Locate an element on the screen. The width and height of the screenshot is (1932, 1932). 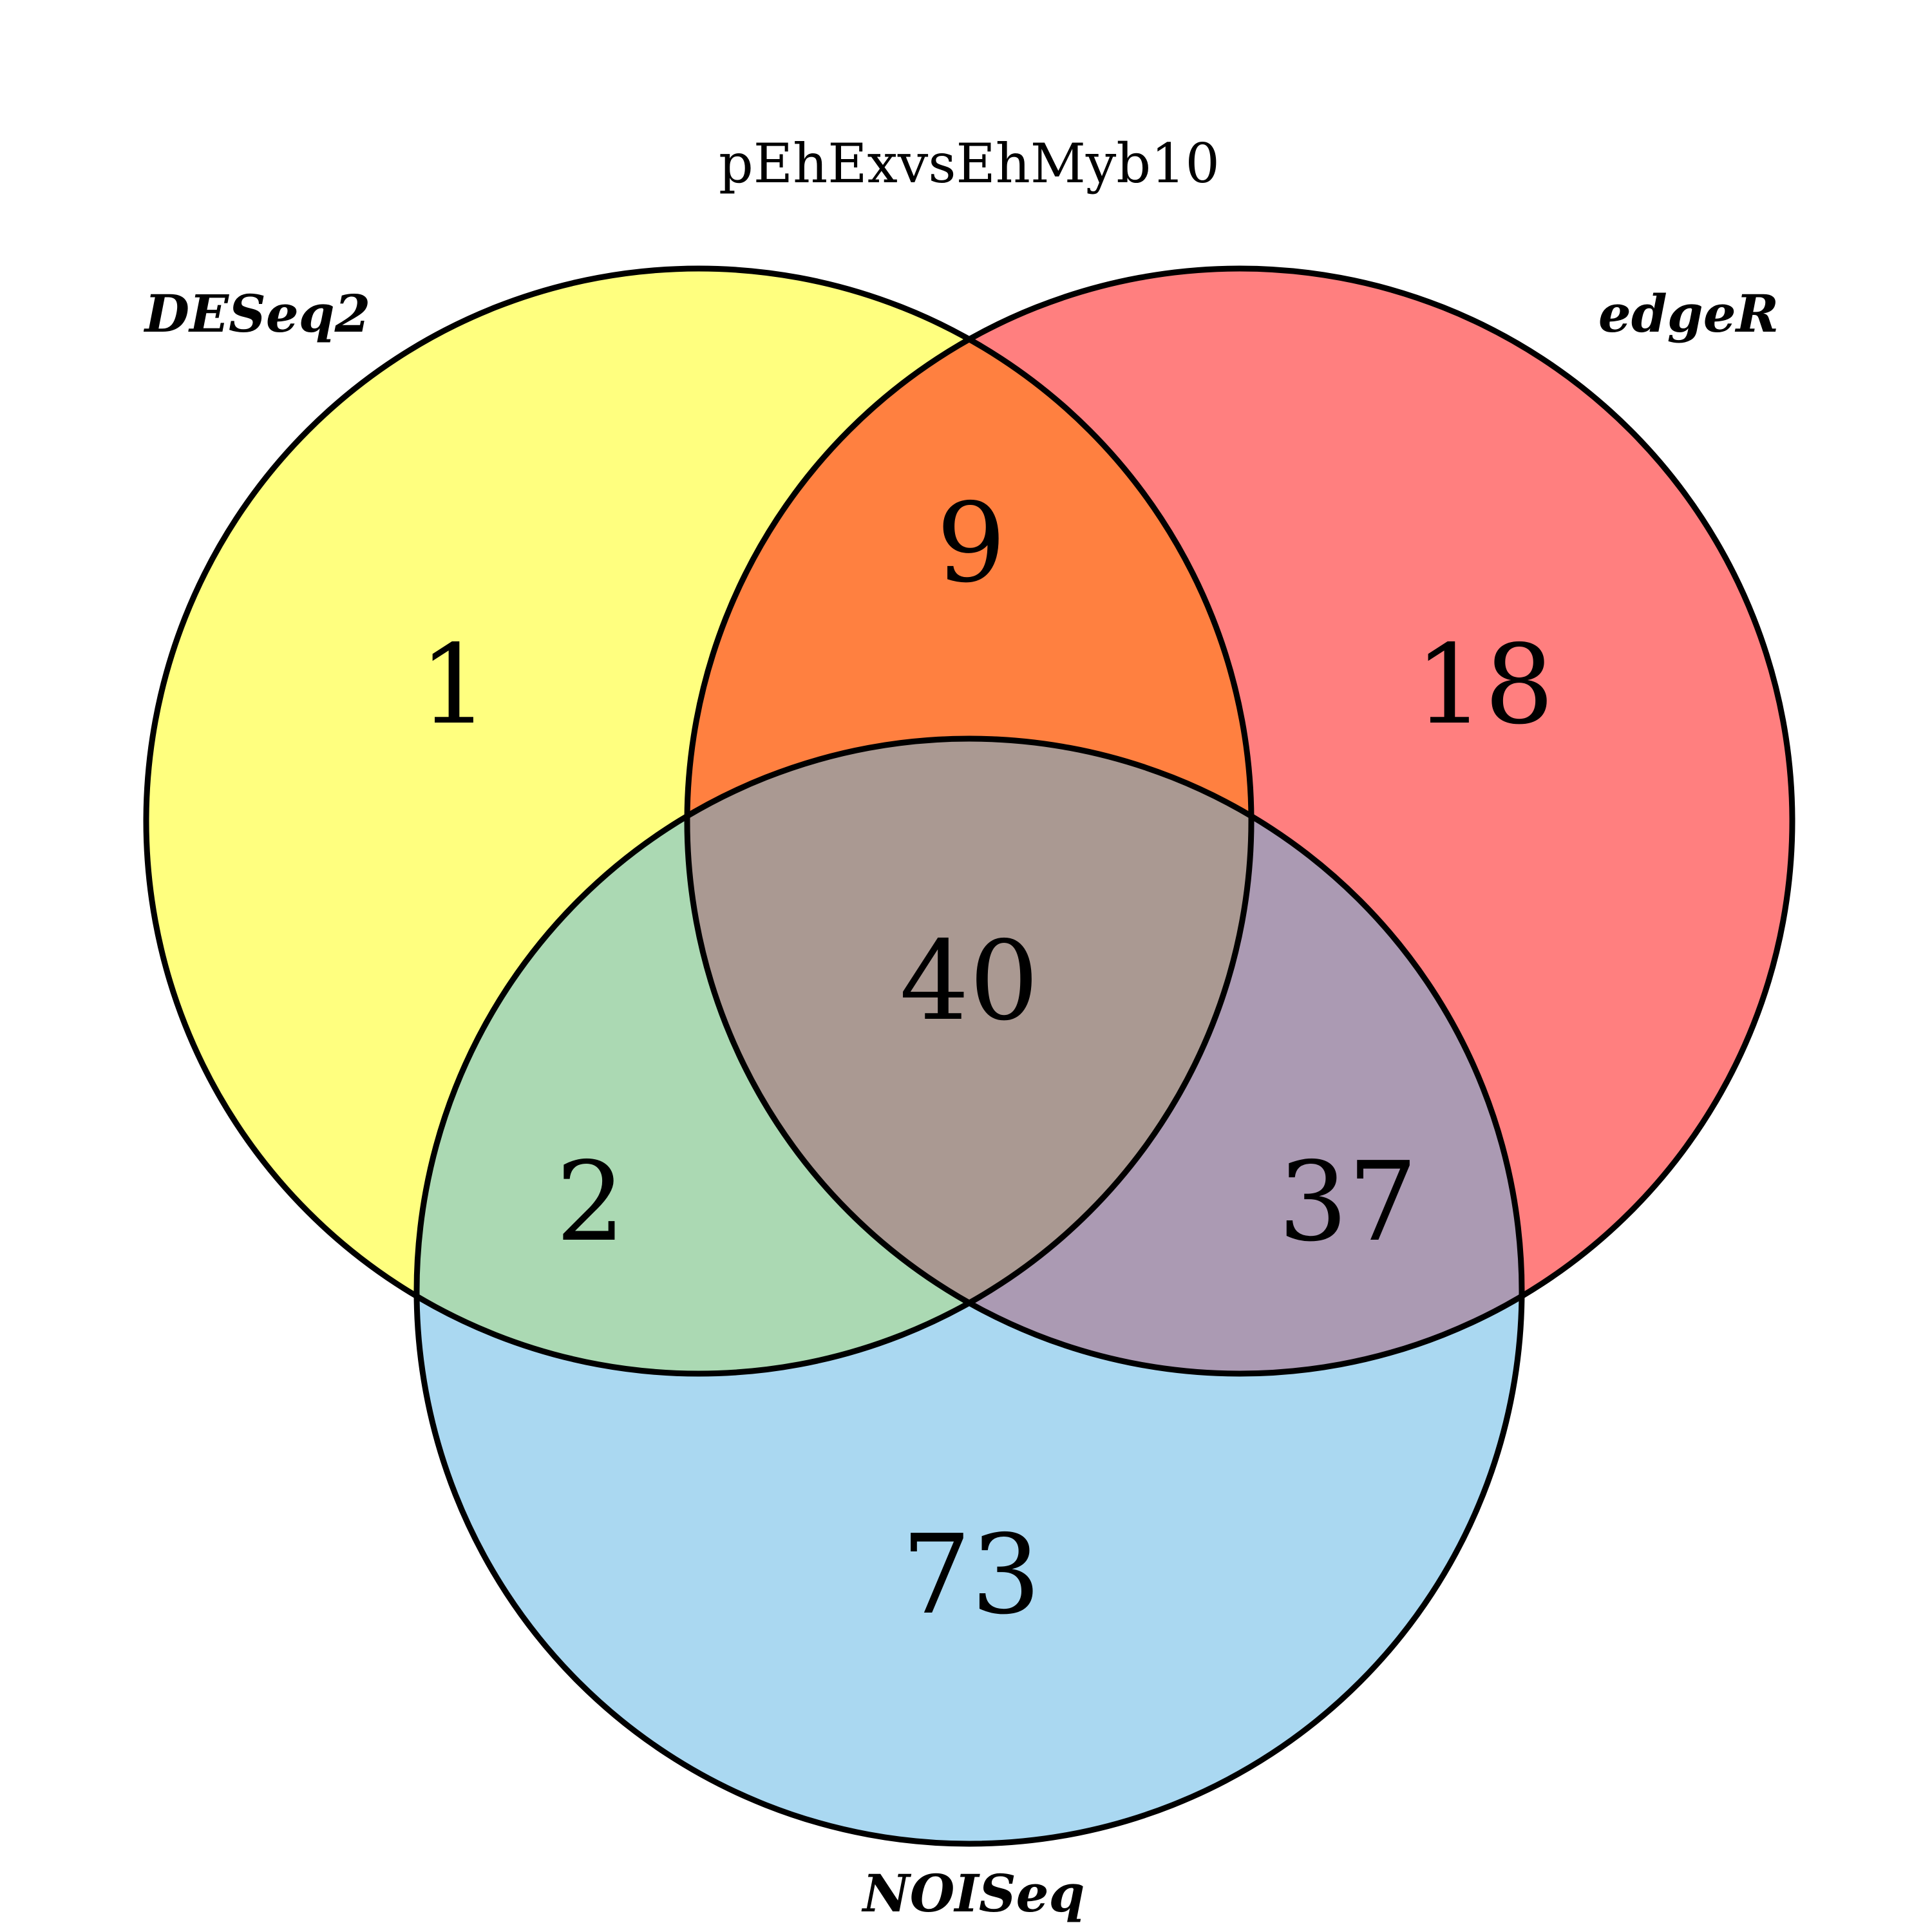
count-all-three: 40 is located at coordinates (970, 981).